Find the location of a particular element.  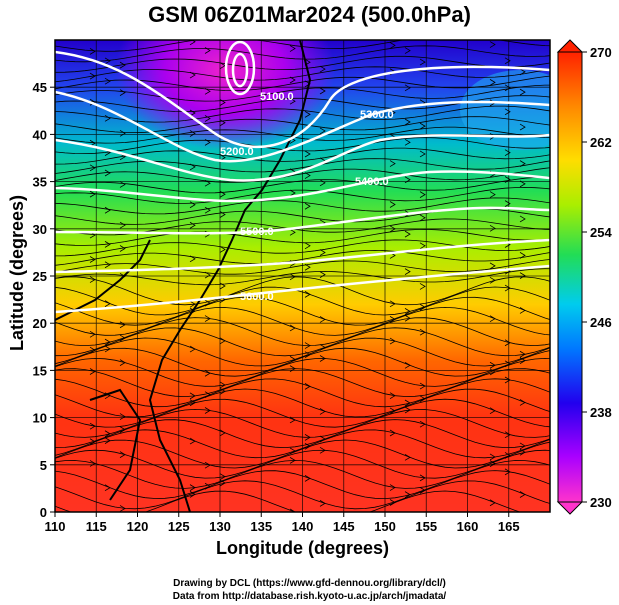

geopotential-contour is located at coordinates (302, 186).